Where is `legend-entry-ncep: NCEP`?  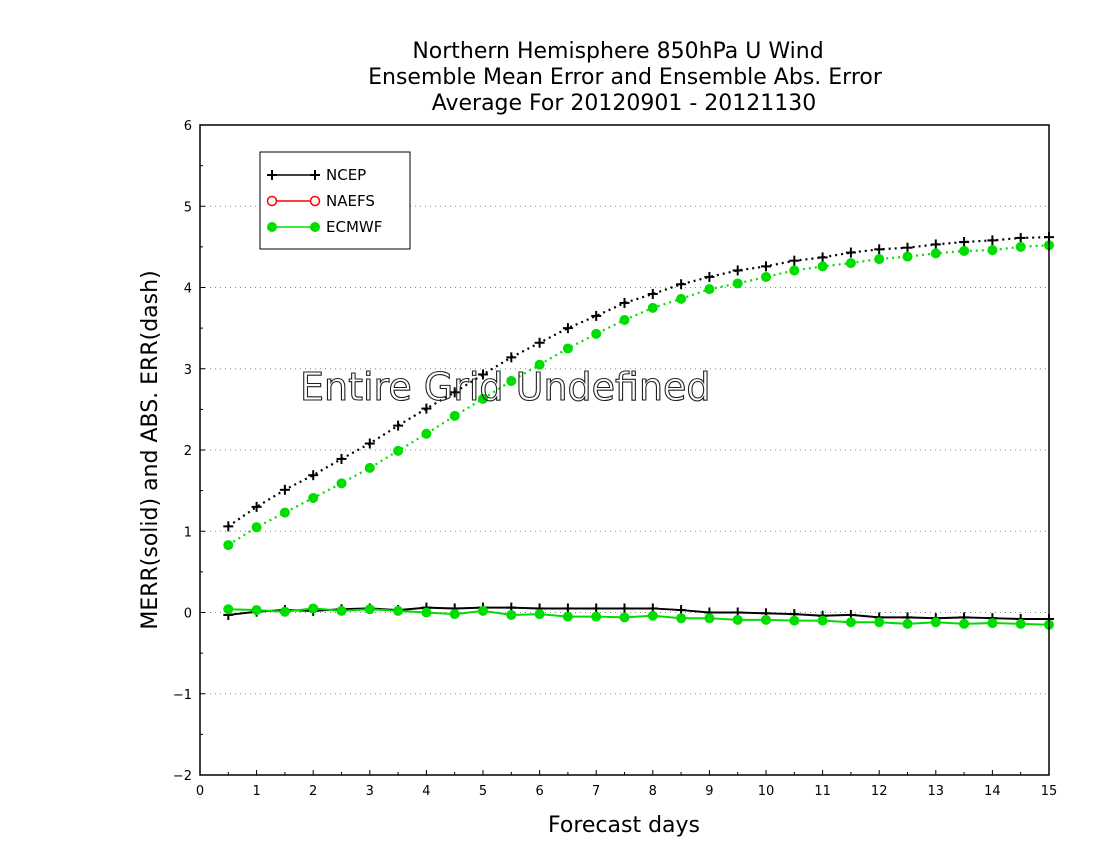 legend-entry-ncep: NCEP is located at coordinates (316, 175).